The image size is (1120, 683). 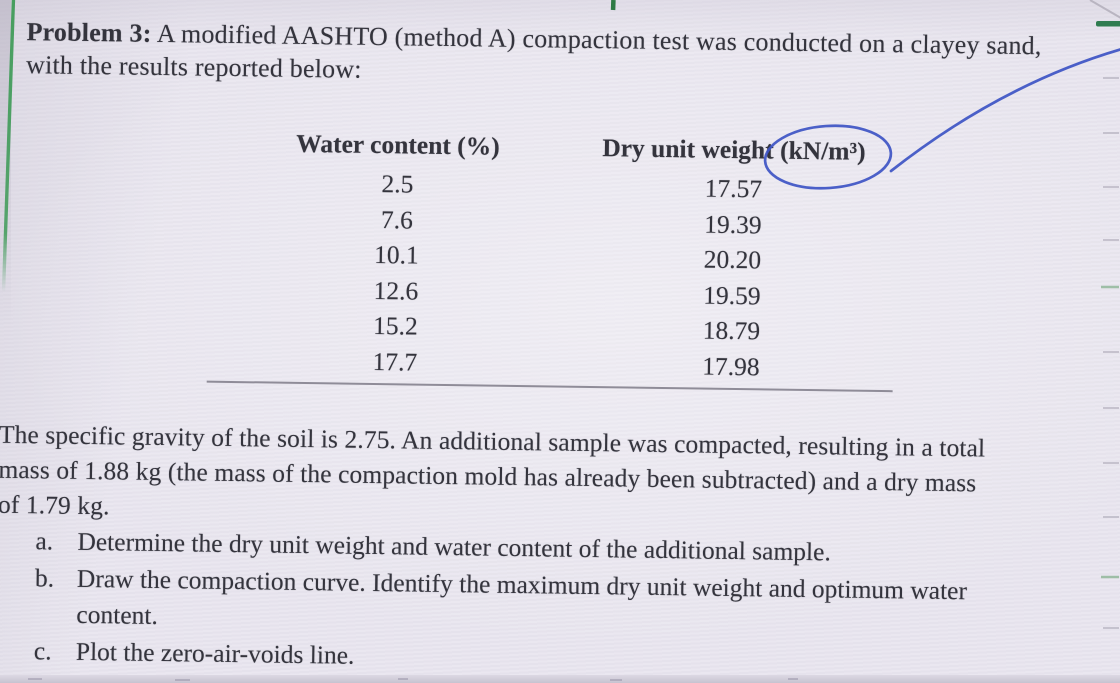 What do you see at coordinates (44, 577) in the screenshot?
I see `task-marker: b.` at bounding box center [44, 577].